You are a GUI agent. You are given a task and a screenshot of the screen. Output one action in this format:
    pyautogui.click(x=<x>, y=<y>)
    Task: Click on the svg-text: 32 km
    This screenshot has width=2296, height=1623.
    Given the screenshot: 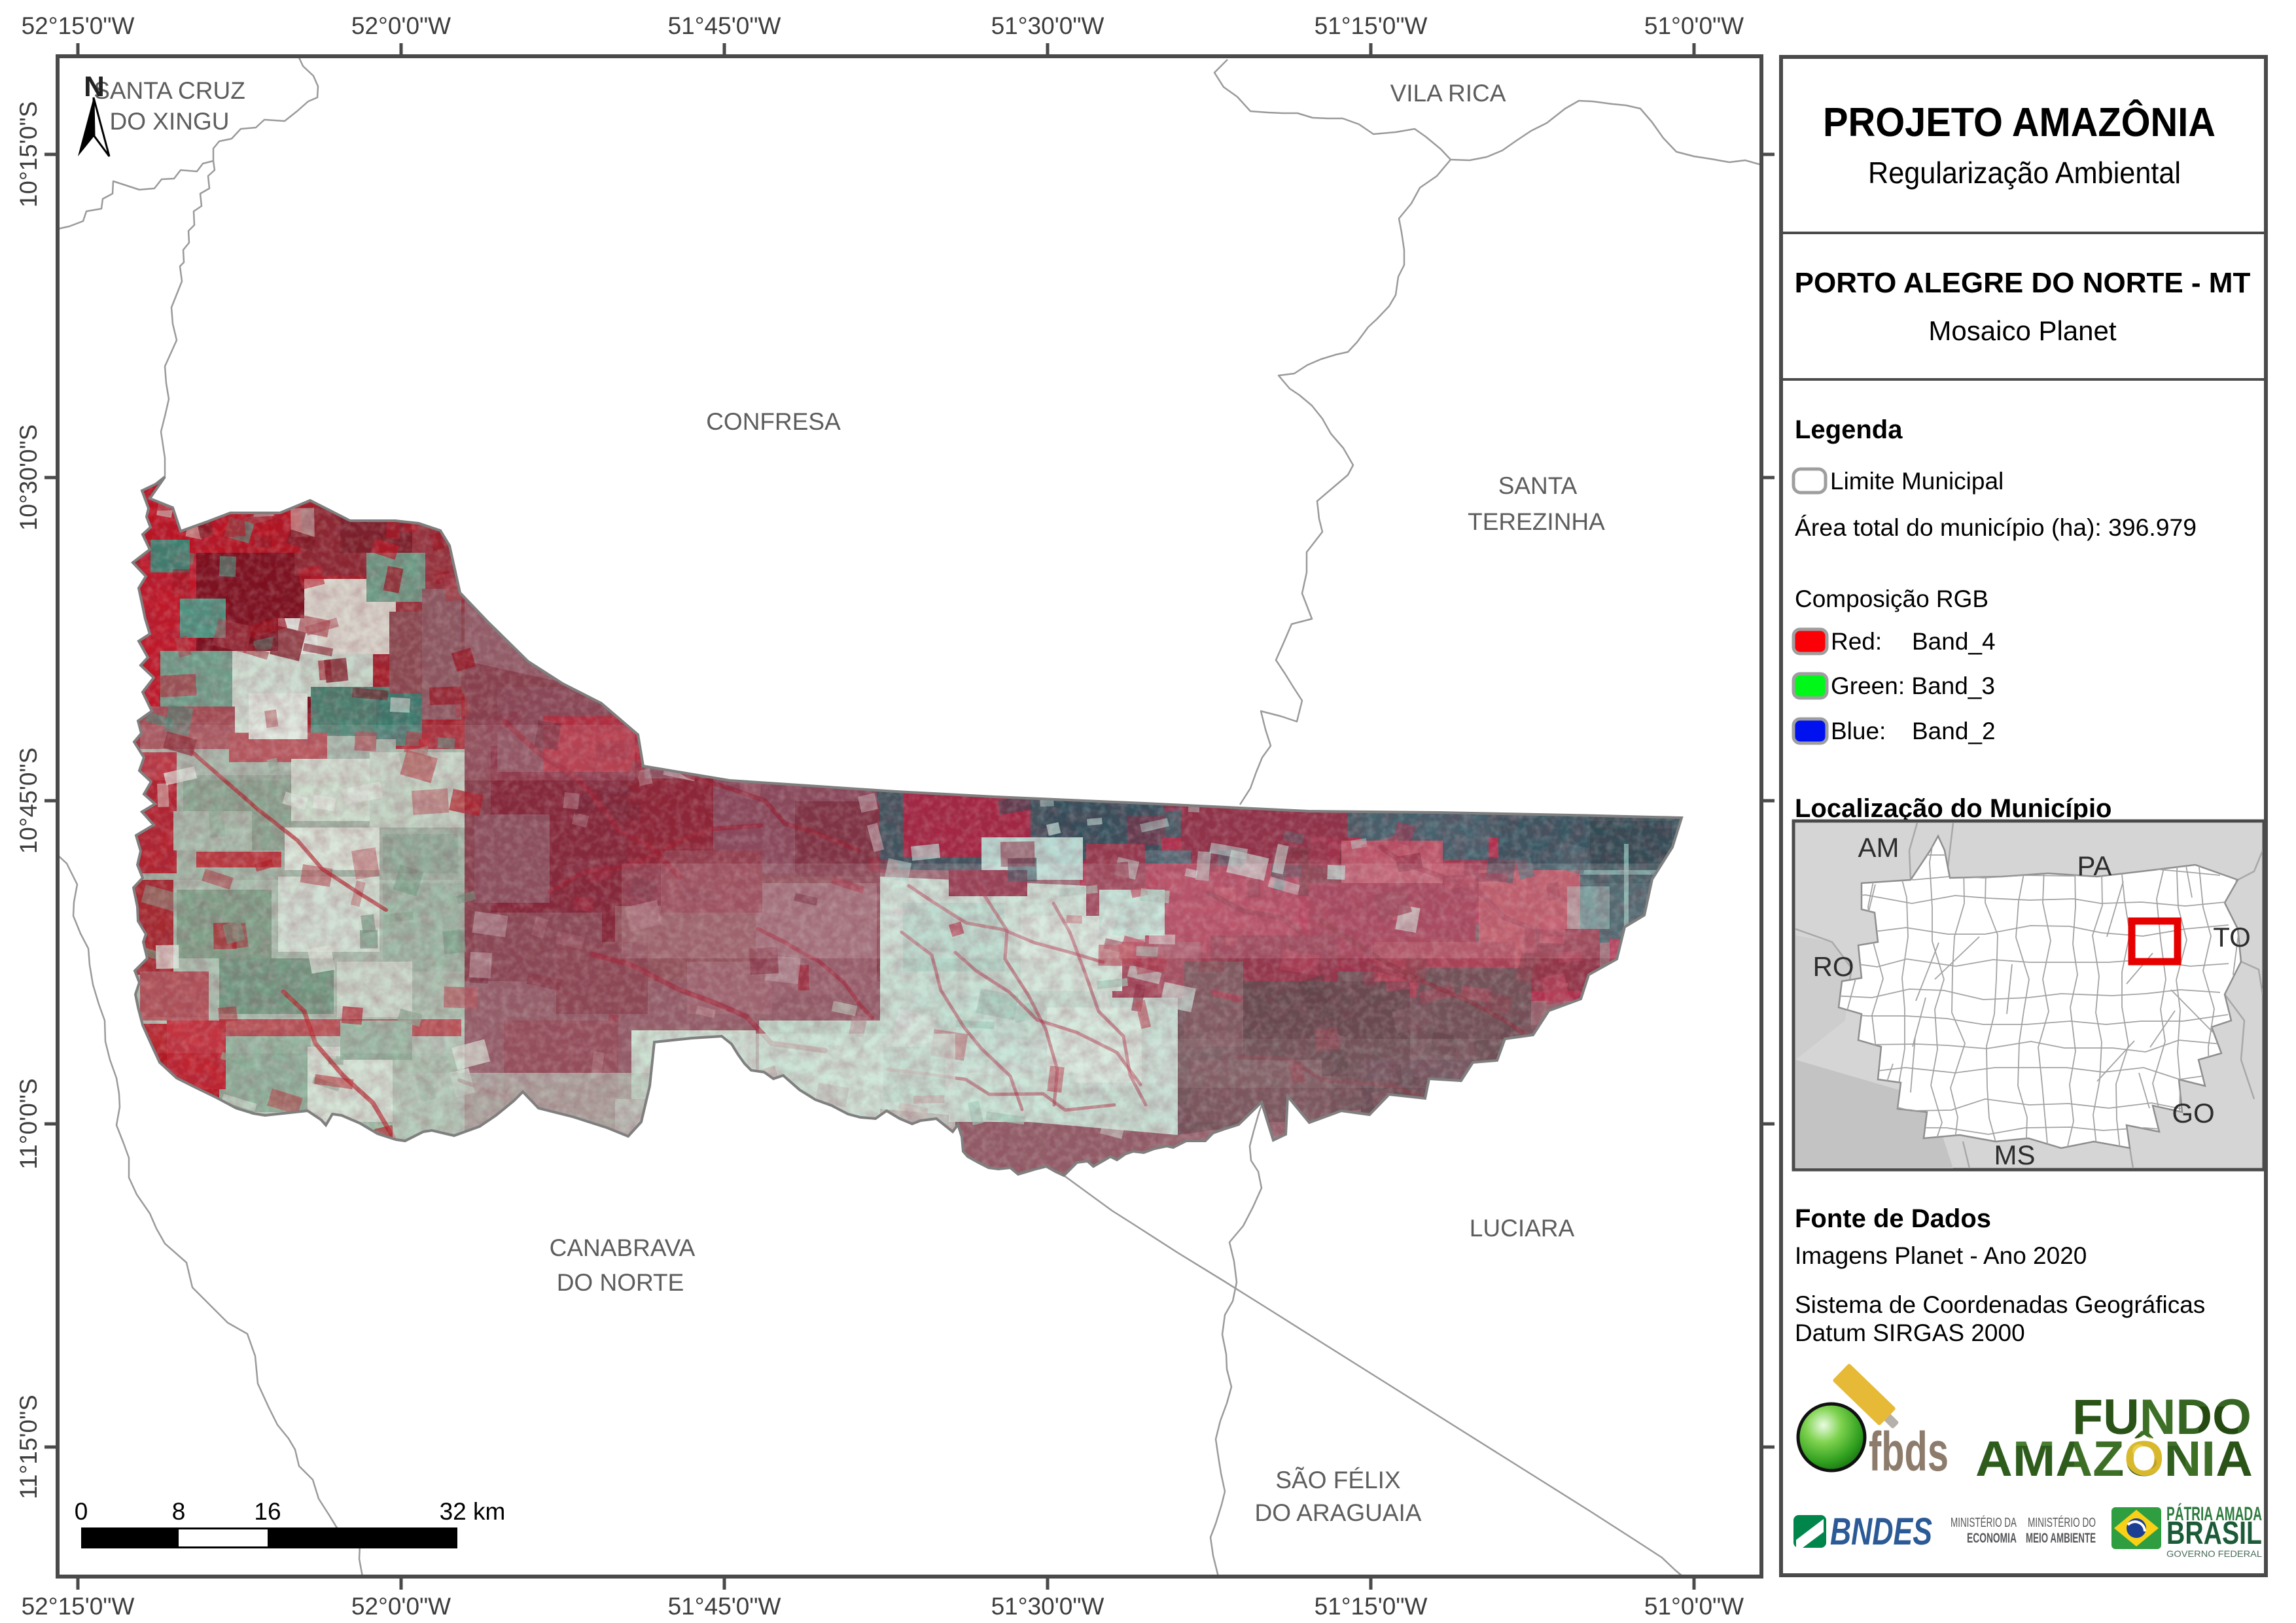 What is the action you would take?
    pyautogui.click(x=473, y=1511)
    